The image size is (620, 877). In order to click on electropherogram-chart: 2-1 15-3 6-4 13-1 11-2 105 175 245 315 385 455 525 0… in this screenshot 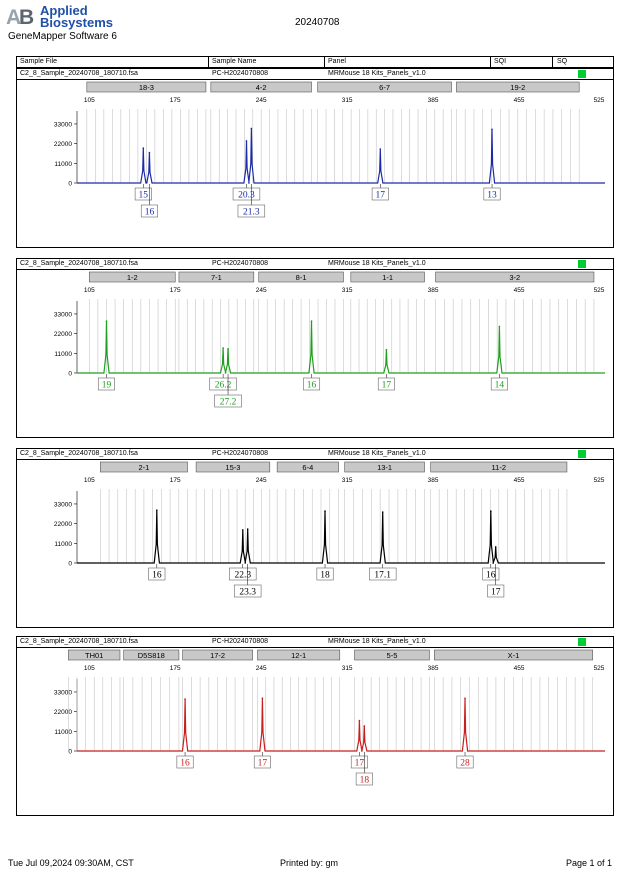, I will do `click(329, 529)`.